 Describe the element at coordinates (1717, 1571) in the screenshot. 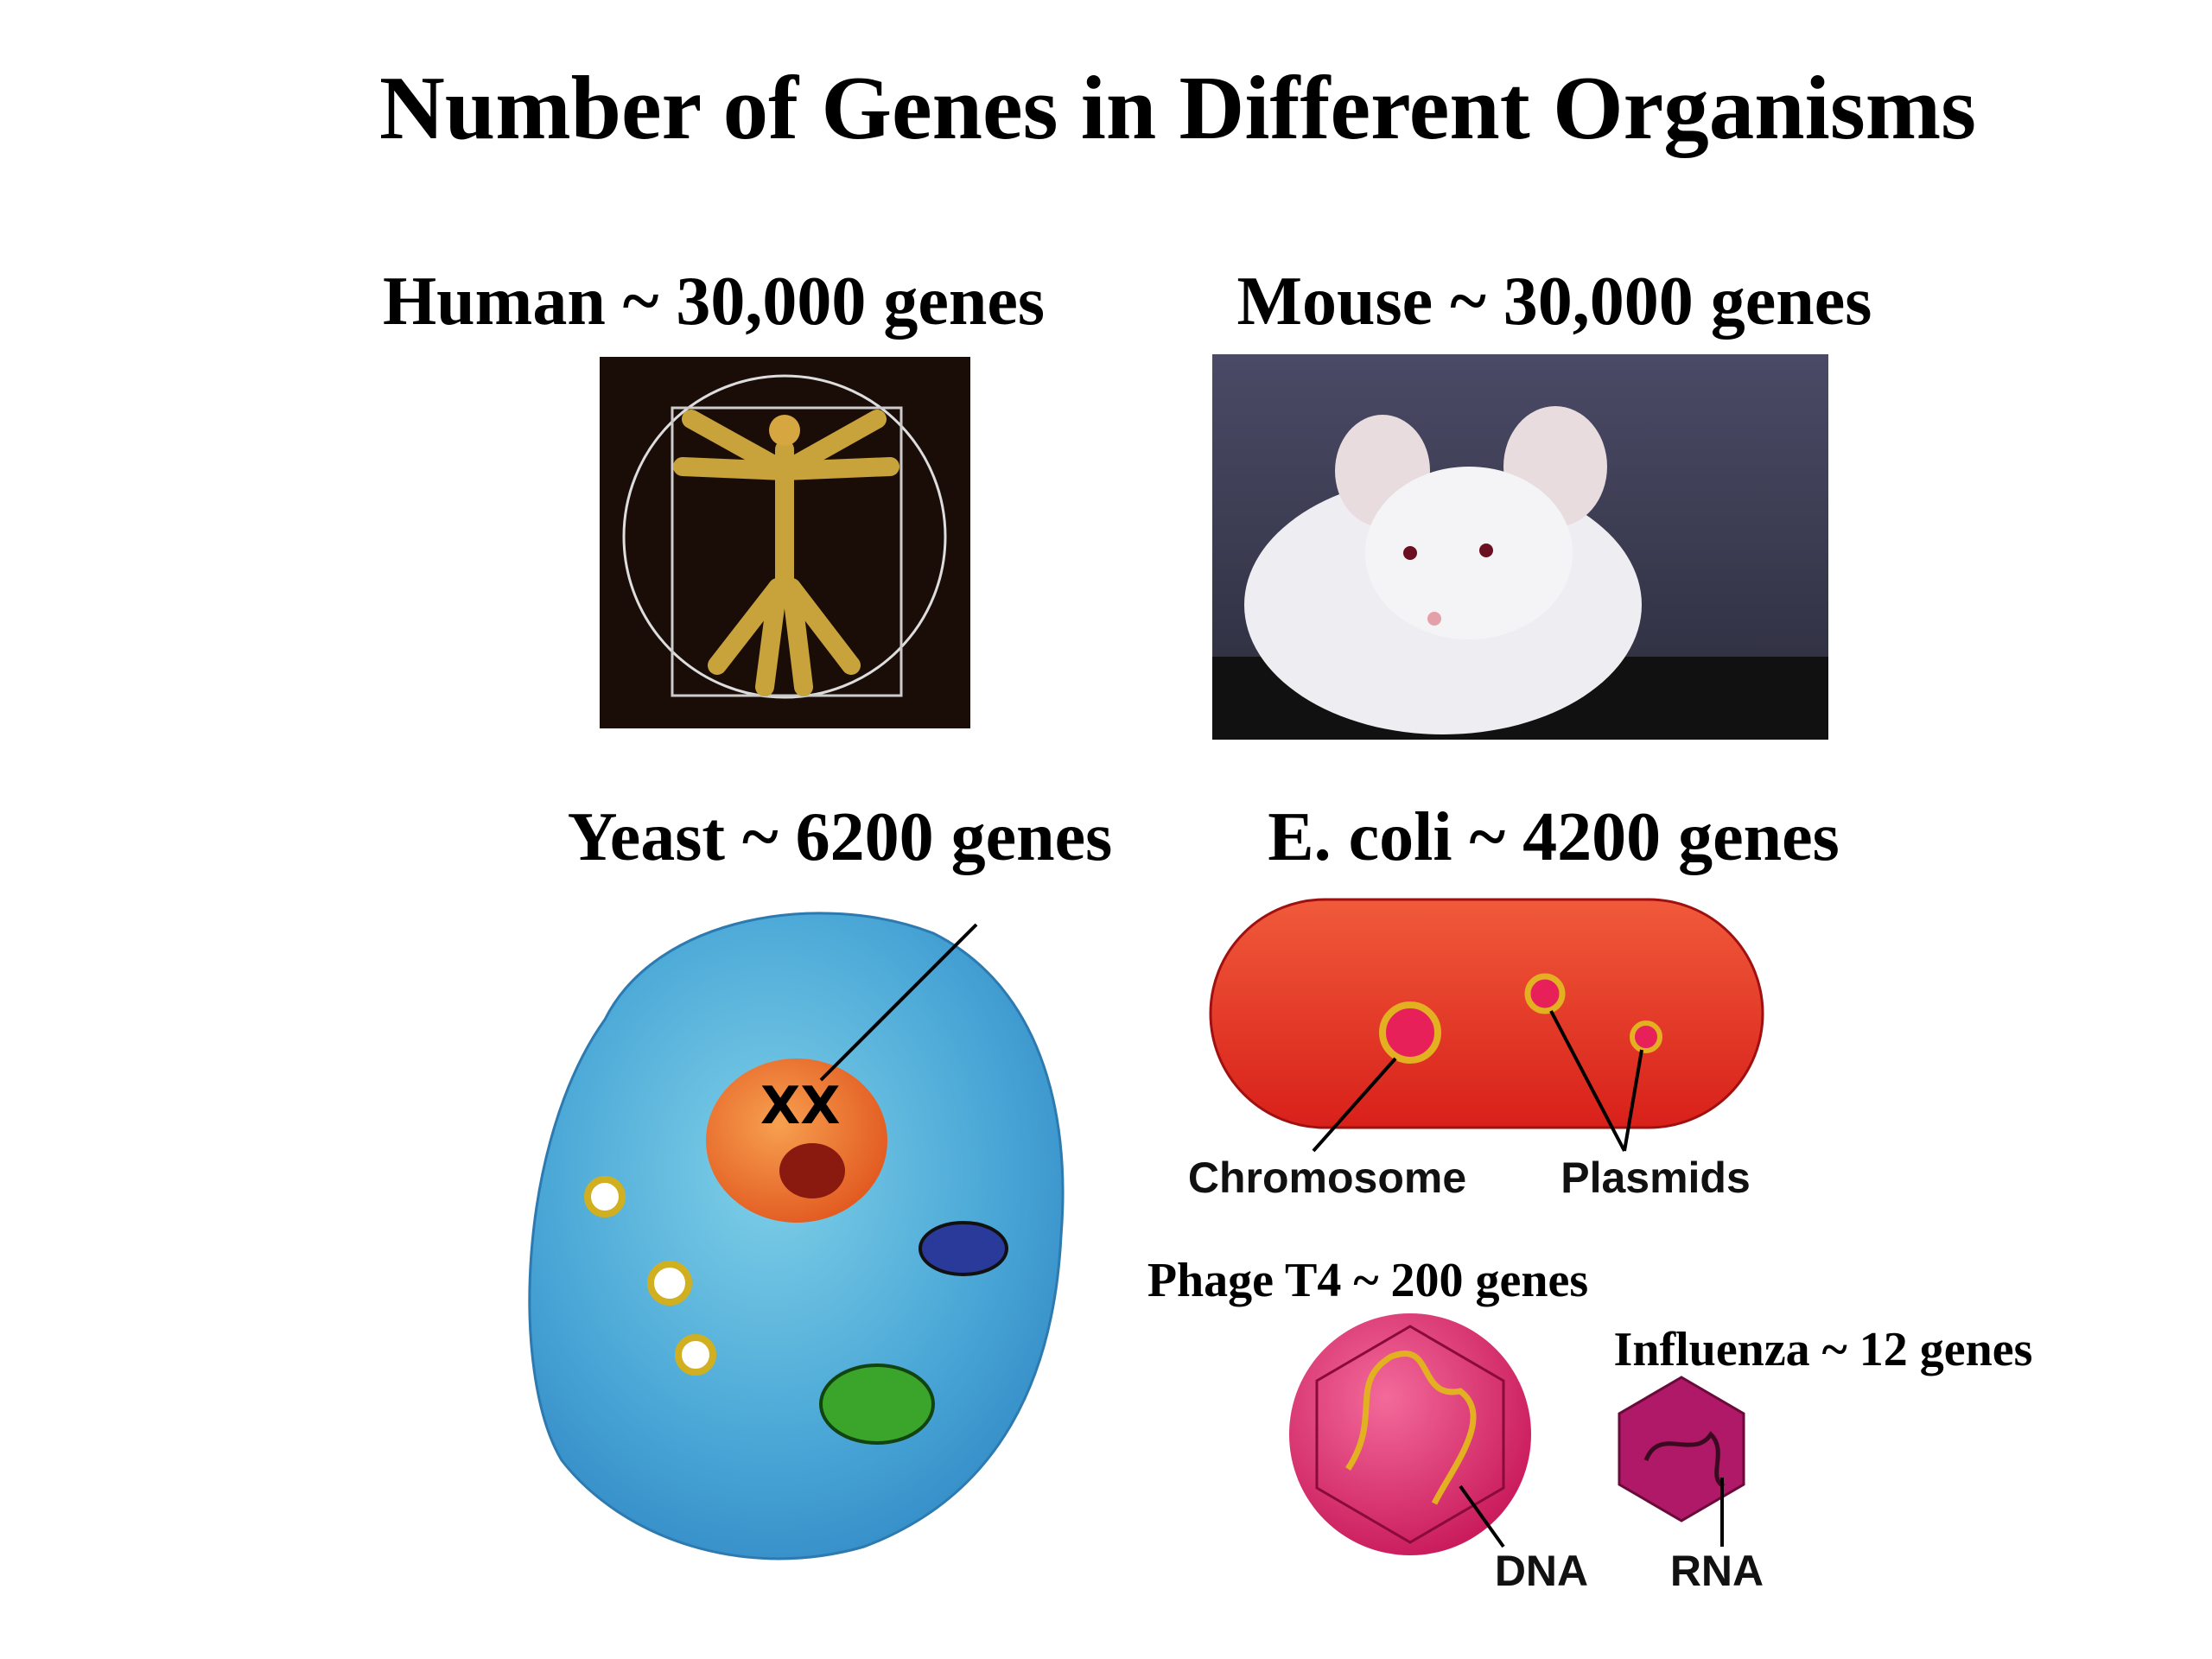

I see `diagram-label: RNA` at that location.